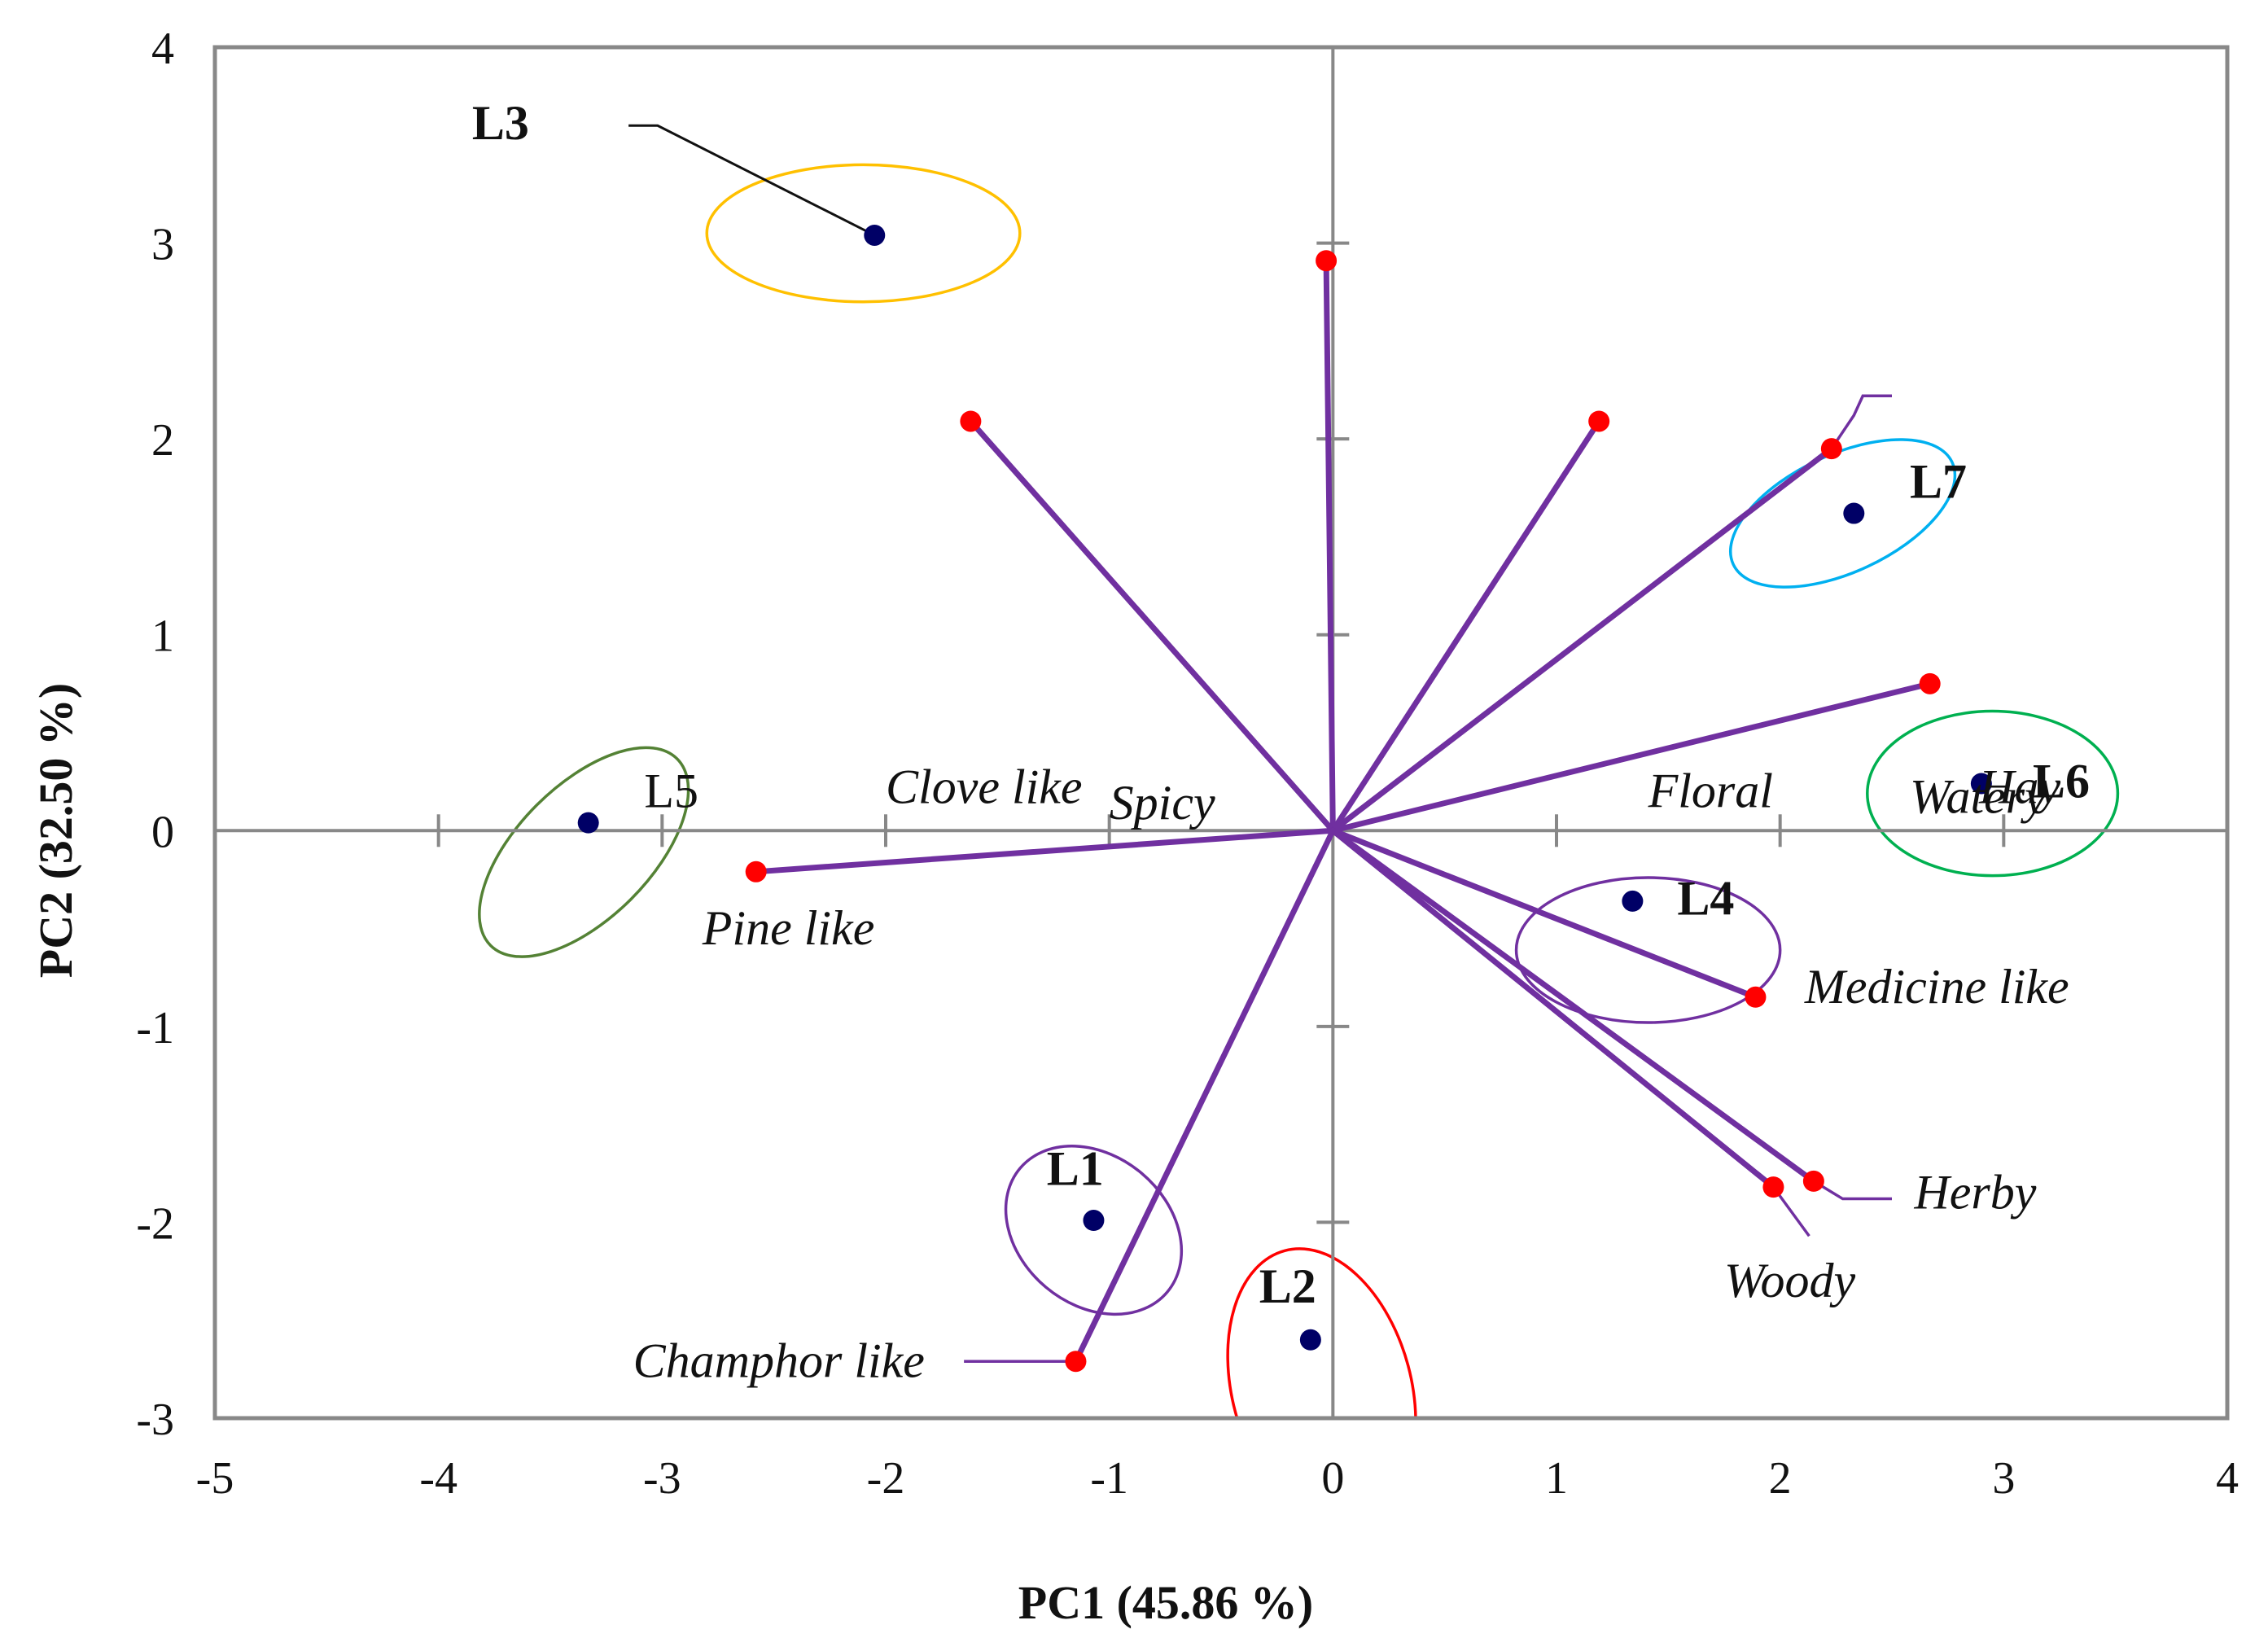  What do you see at coordinates (875, 235) in the screenshot?
I see `point-l3` at bounding box center [875, 235].